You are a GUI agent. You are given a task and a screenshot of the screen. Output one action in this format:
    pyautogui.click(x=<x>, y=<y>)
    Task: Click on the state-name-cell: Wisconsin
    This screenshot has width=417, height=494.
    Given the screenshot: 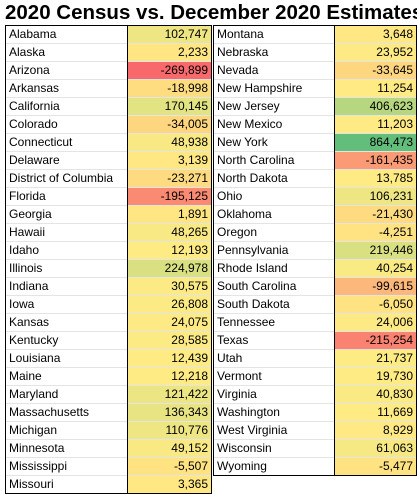 What is the action you would take?
    pyautogui.click(x=274, y=448)
    